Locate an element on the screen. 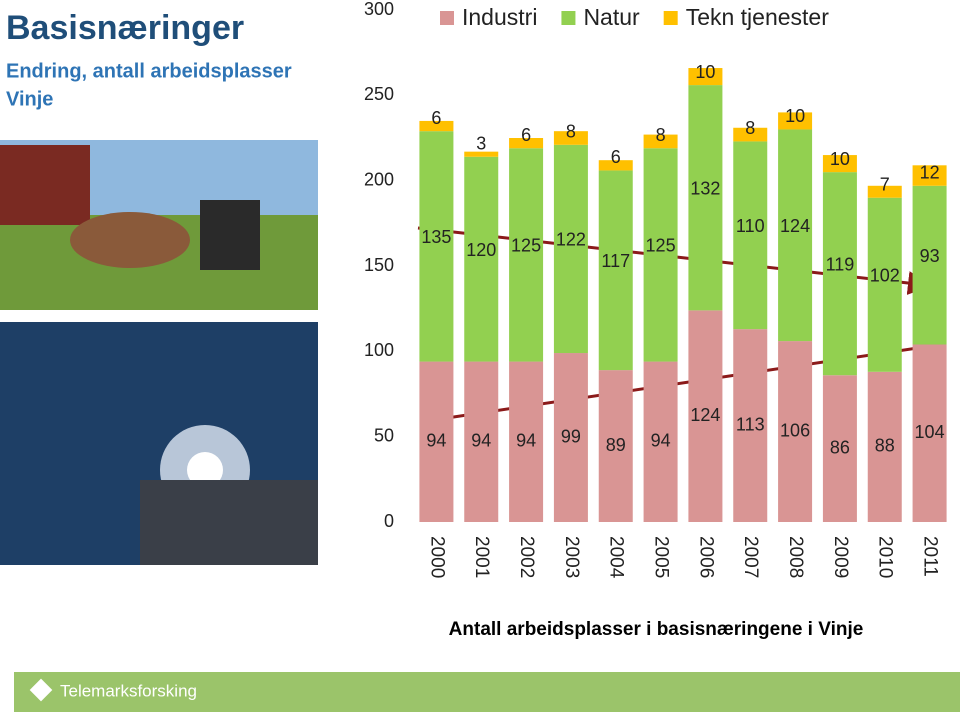 Image resolution: width=960 pixels, height=716 pixels. y-tick-label: 250 is located at coordinates (379, 94).